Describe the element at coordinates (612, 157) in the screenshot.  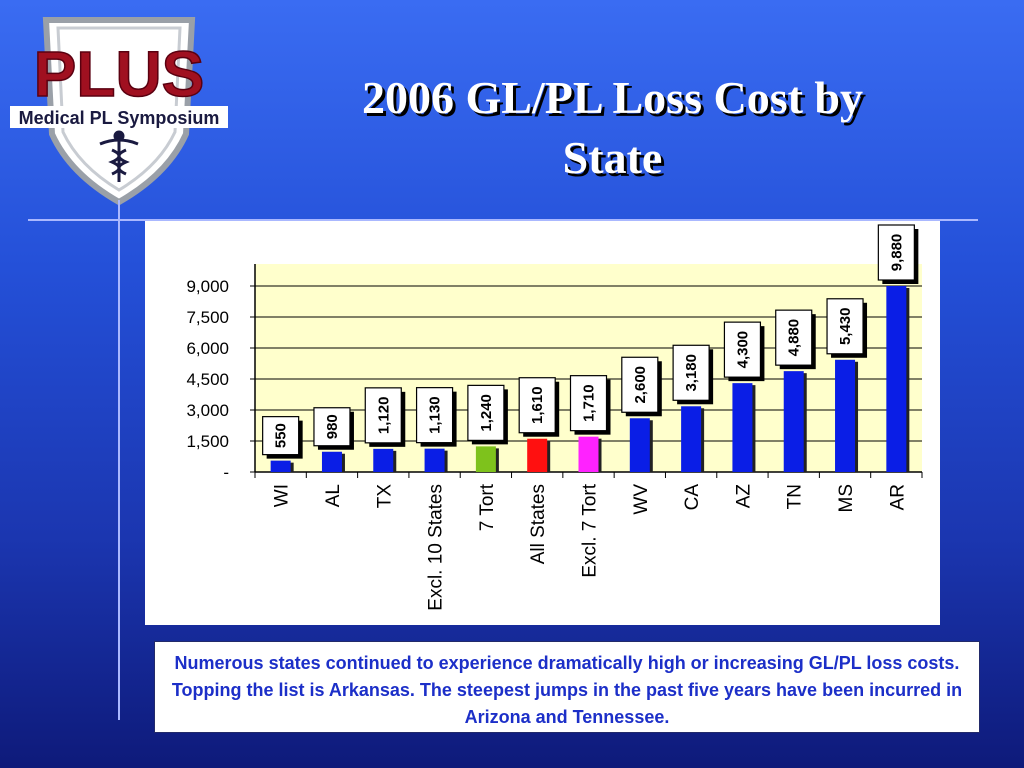
I see `slide-title-line2: State` at that location.